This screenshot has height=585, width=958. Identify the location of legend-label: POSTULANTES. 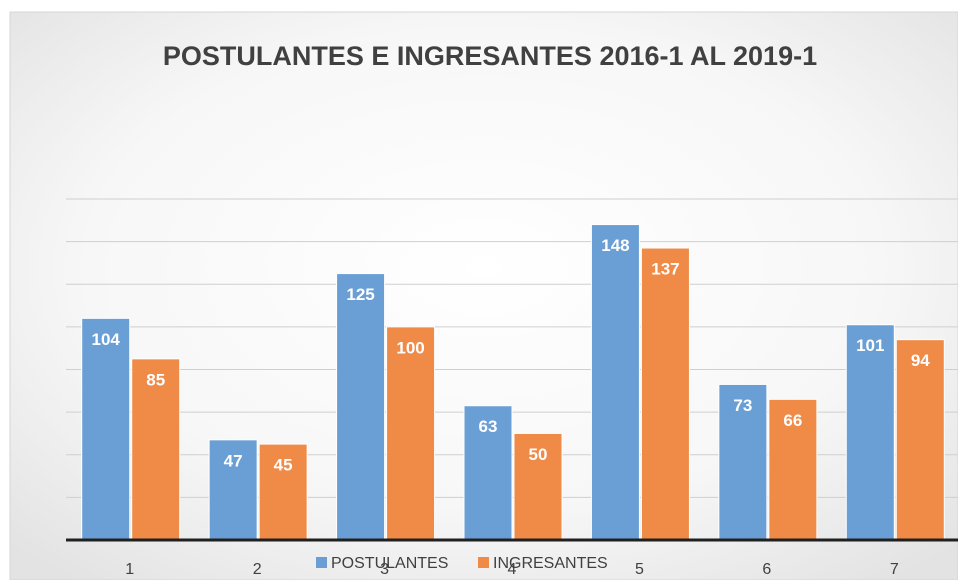
(389, 563).